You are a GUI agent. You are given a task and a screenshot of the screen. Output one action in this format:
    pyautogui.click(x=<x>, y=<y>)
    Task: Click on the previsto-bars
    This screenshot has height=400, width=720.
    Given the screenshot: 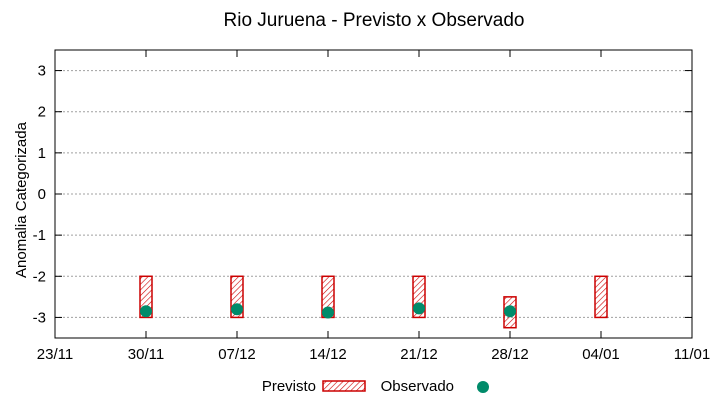 What is the action you would take?
    pyautogui.click(x=373, y=302)
    